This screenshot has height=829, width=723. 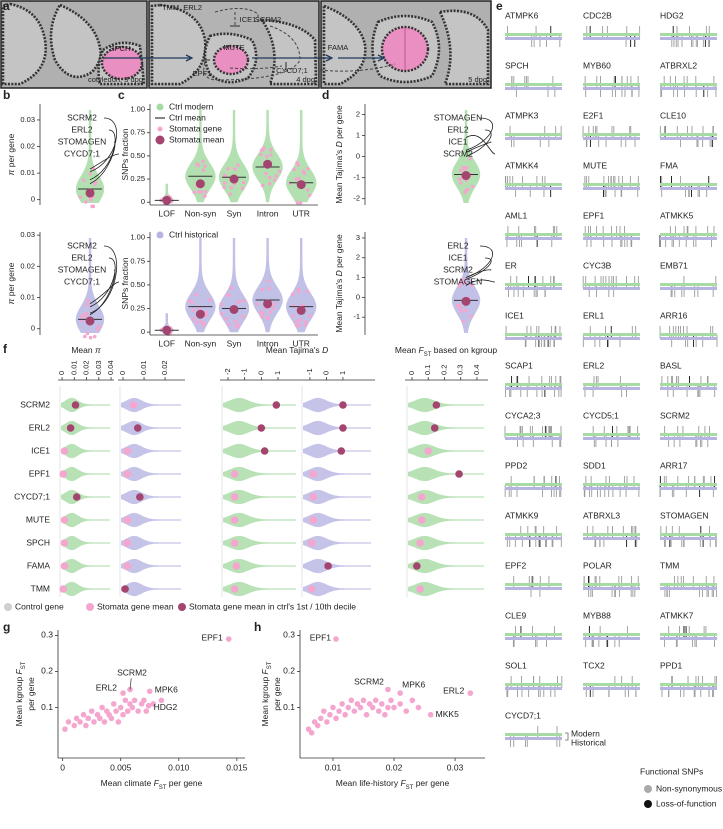 I want to click on gene-label: SPCH, so click(x=120, y=48).